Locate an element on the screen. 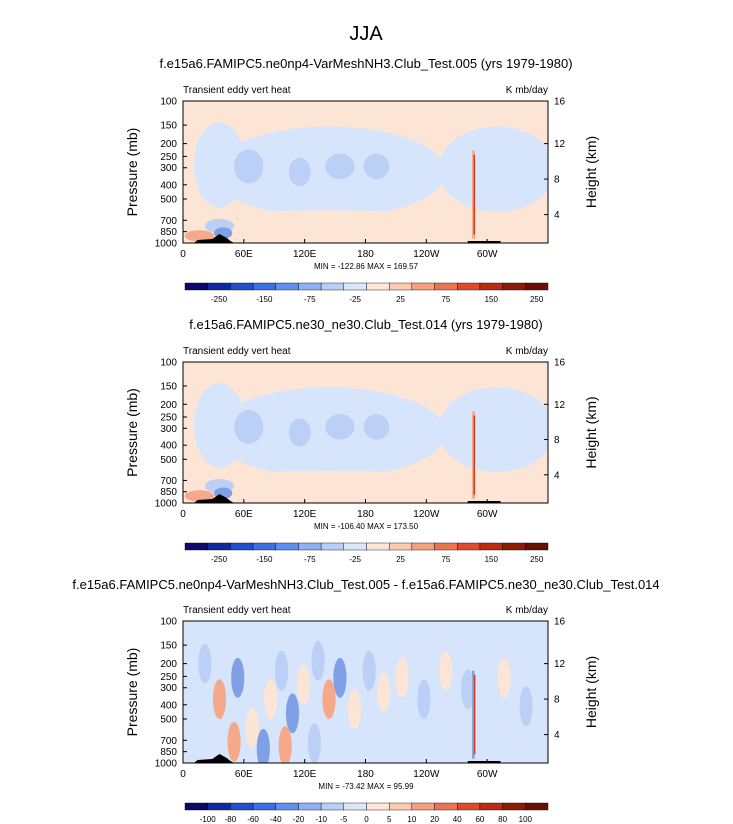 The image size is (733, 824). y-tick-label: 400 is located at coordinates (168, 185).